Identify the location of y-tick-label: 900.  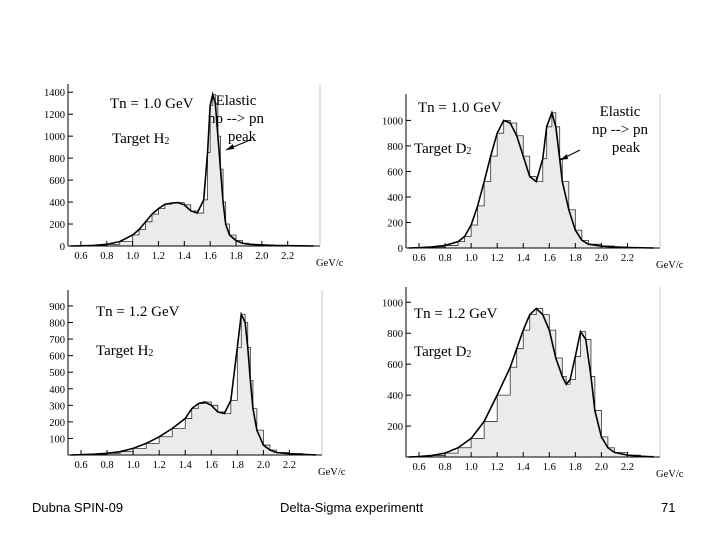
(57, 307).